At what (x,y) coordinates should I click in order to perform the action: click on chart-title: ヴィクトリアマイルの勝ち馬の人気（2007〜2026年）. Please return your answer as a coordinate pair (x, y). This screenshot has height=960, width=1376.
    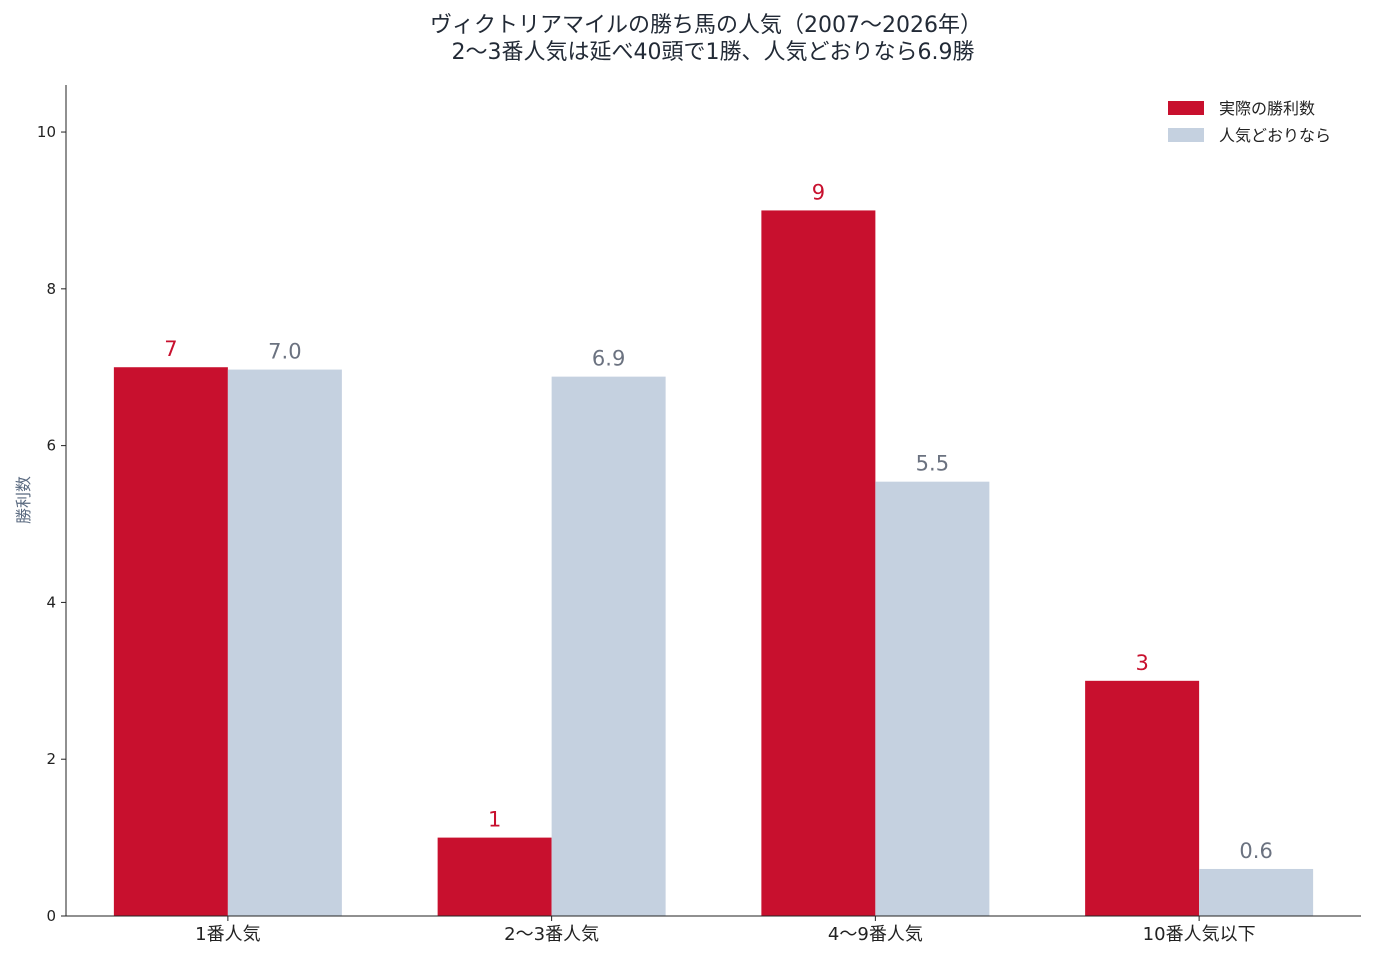
    Looking at the image, I should click on (706, 25).